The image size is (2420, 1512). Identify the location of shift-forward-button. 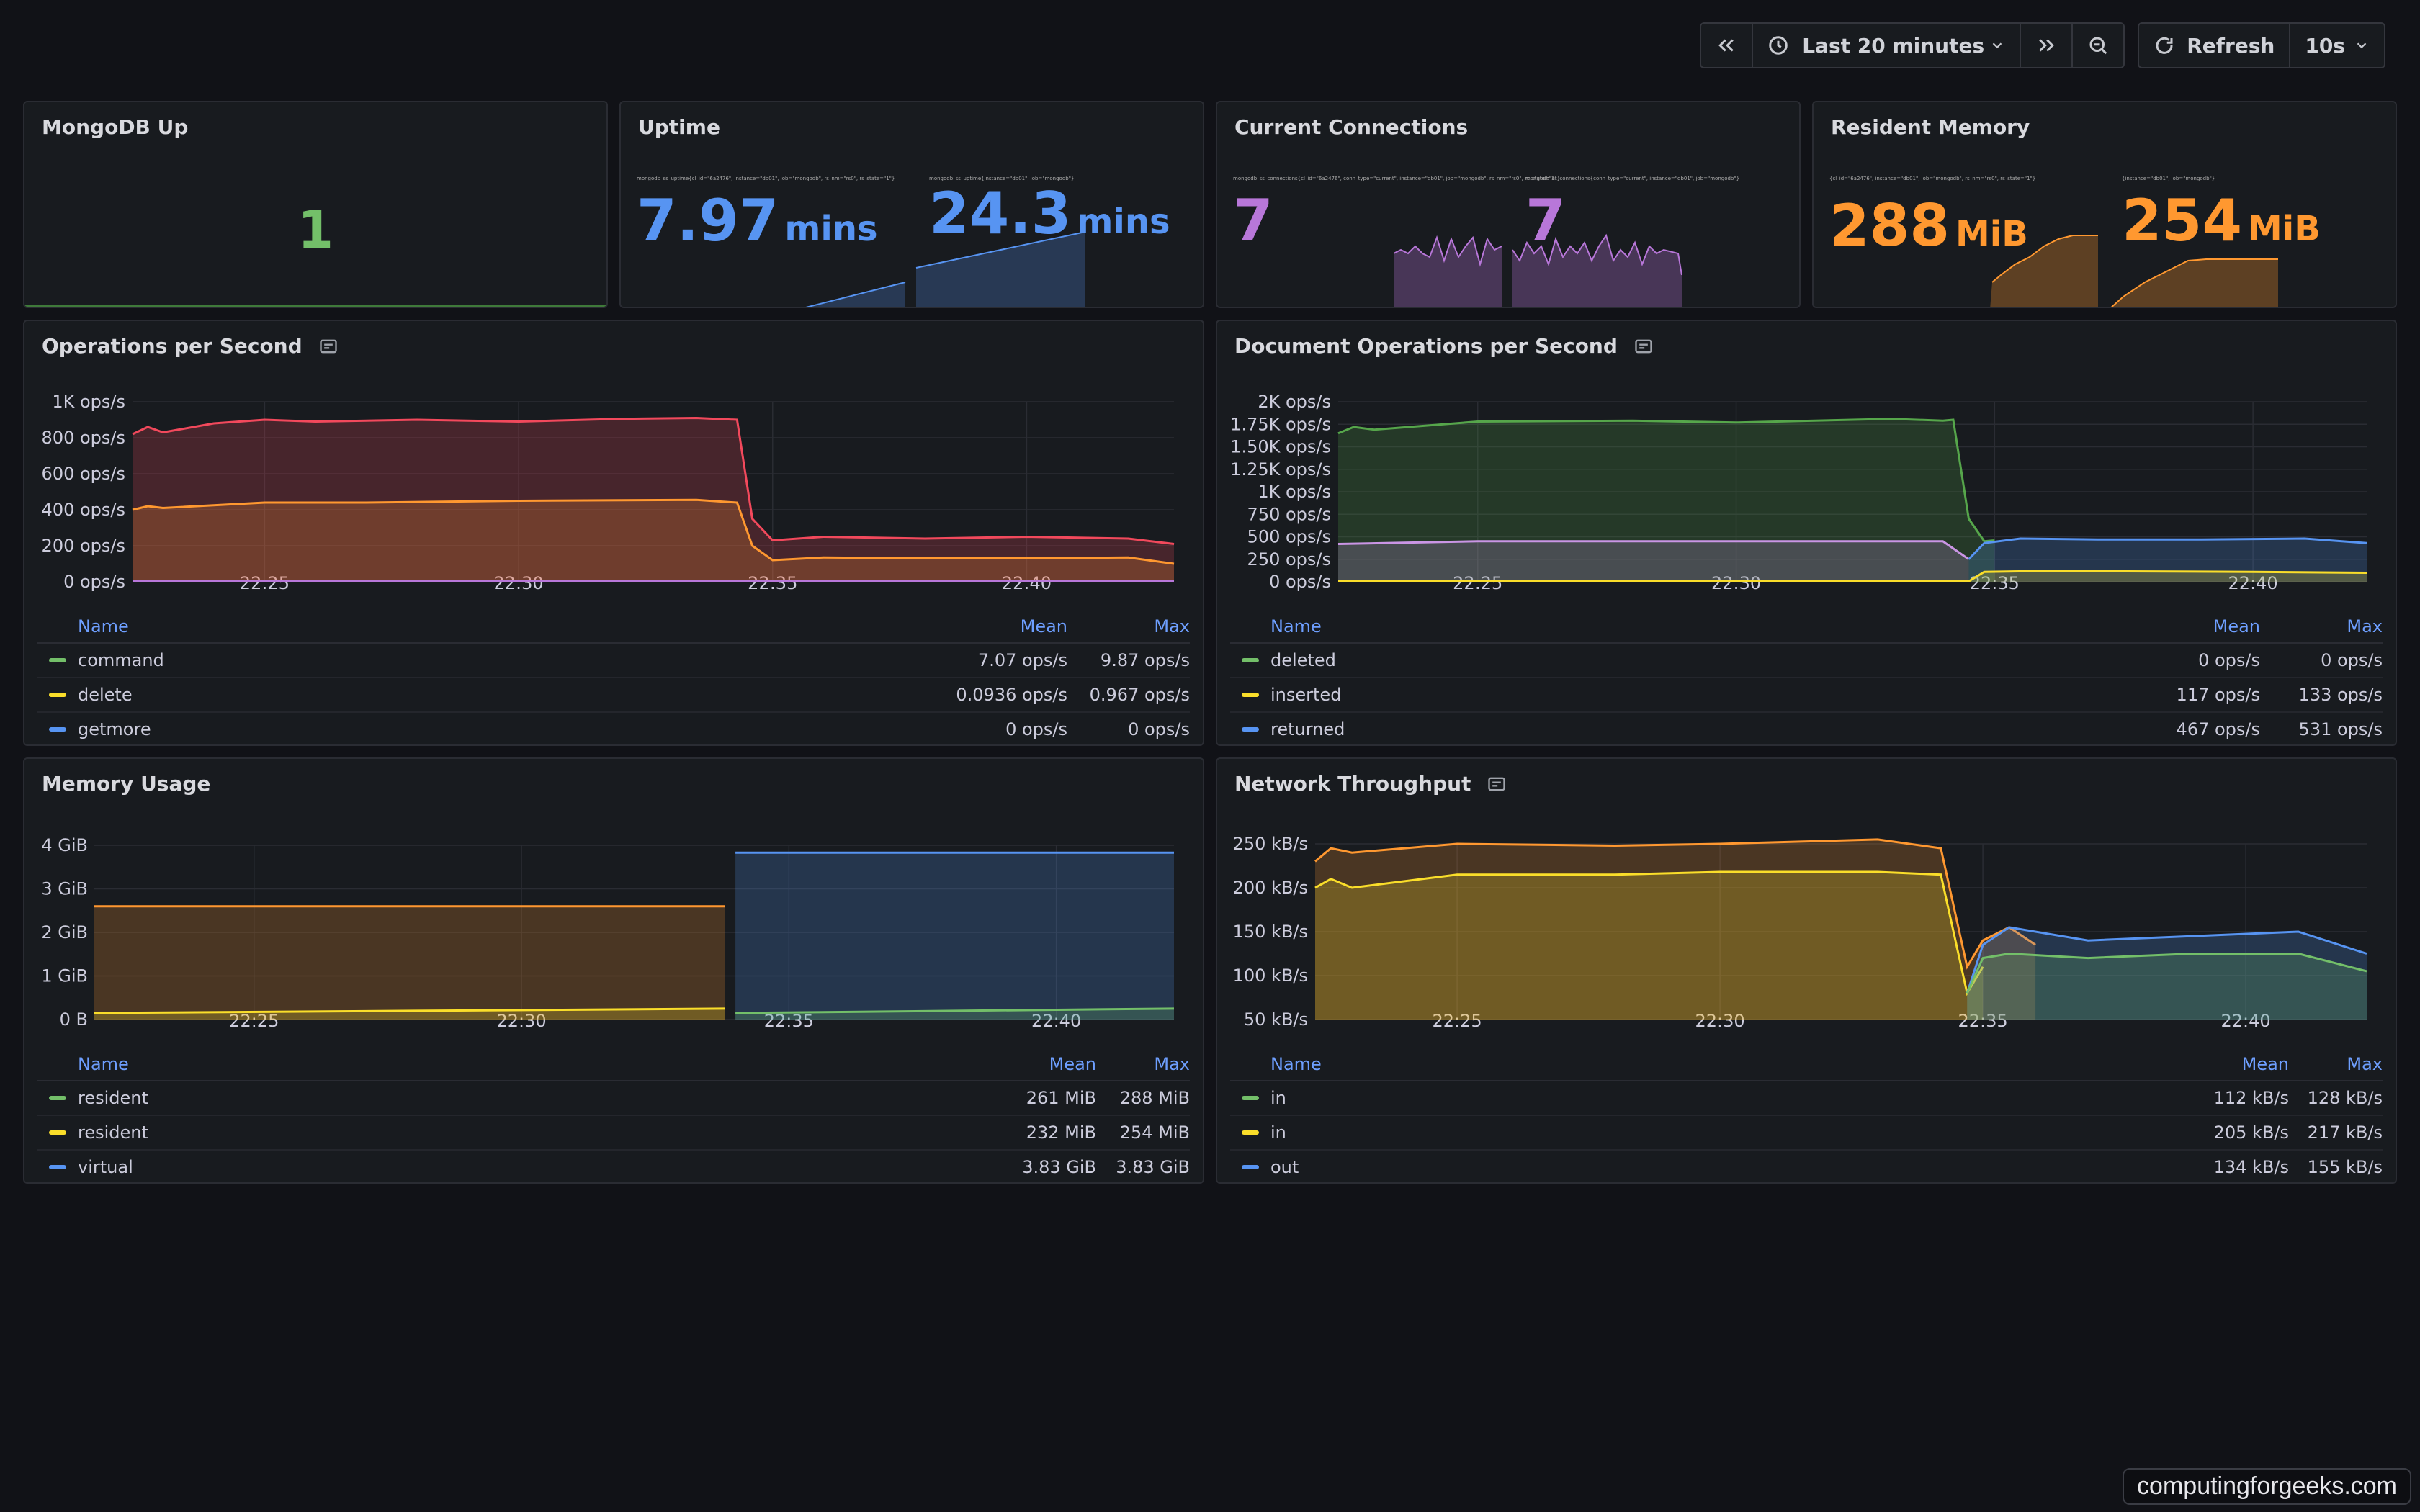
(2047, 45).